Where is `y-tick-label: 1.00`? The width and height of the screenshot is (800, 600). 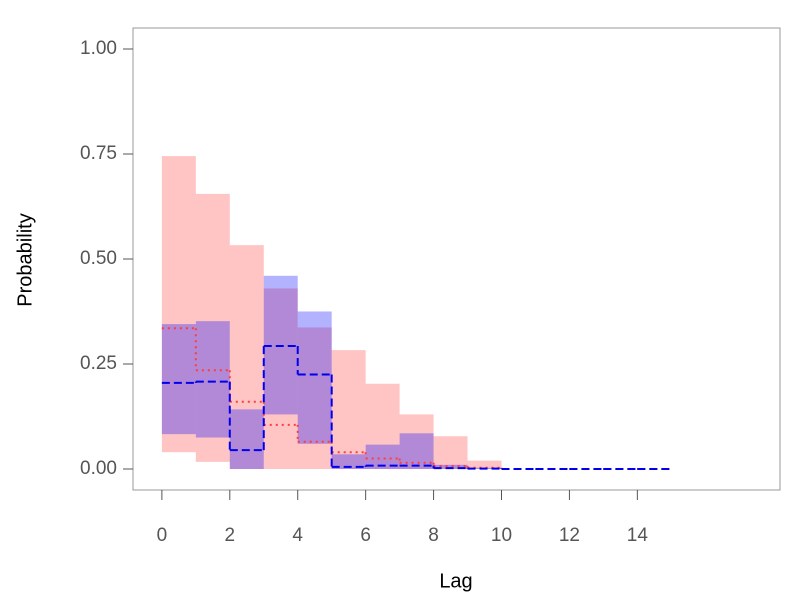
y-tick-label: 1.00 is located at coordinates (98, 48).